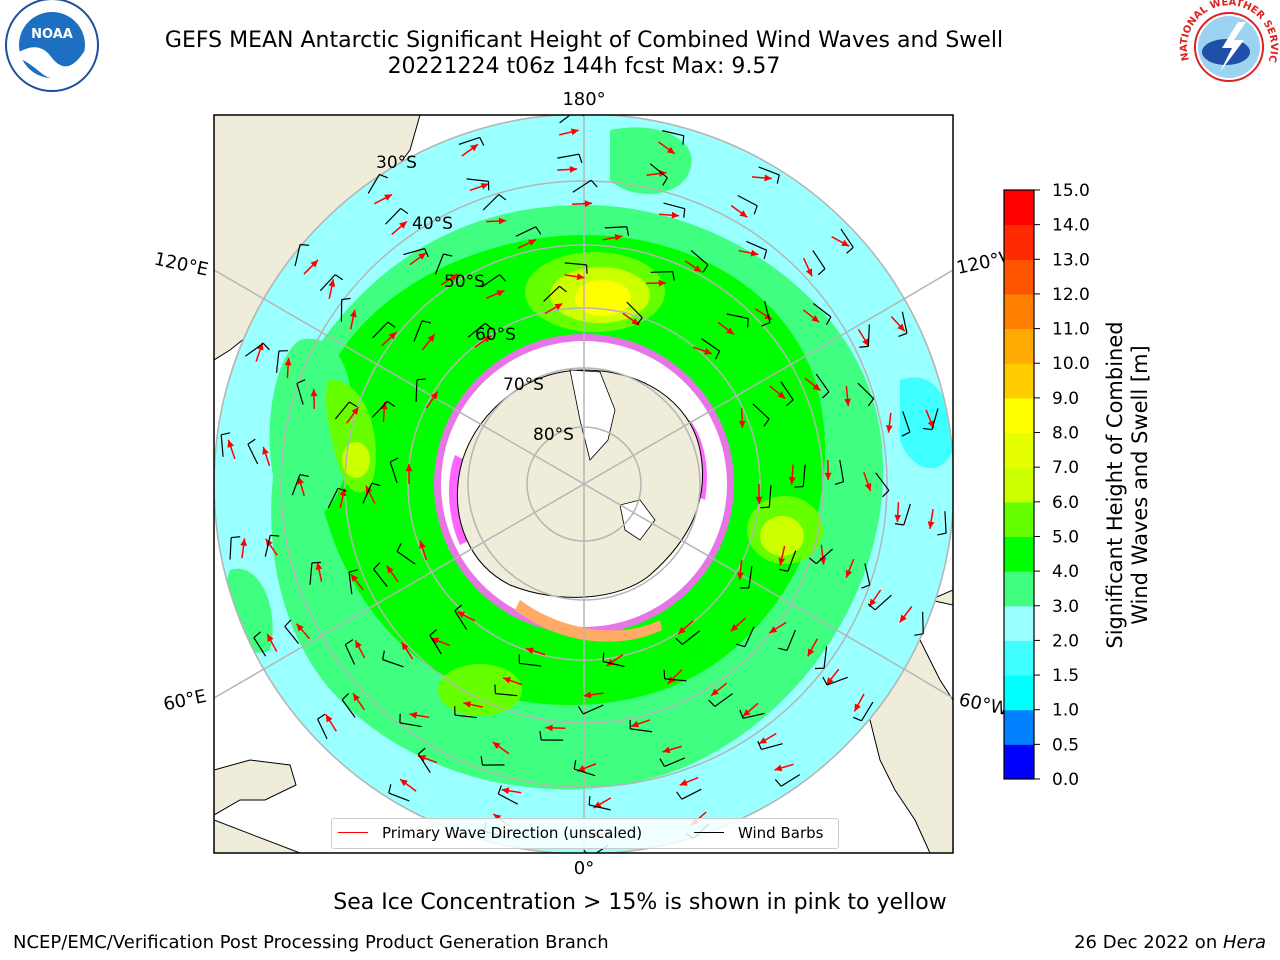  Describe the element at coordinates (181, 265) in the screenshot. I see `lon-label-120e: 120°E` at that location.